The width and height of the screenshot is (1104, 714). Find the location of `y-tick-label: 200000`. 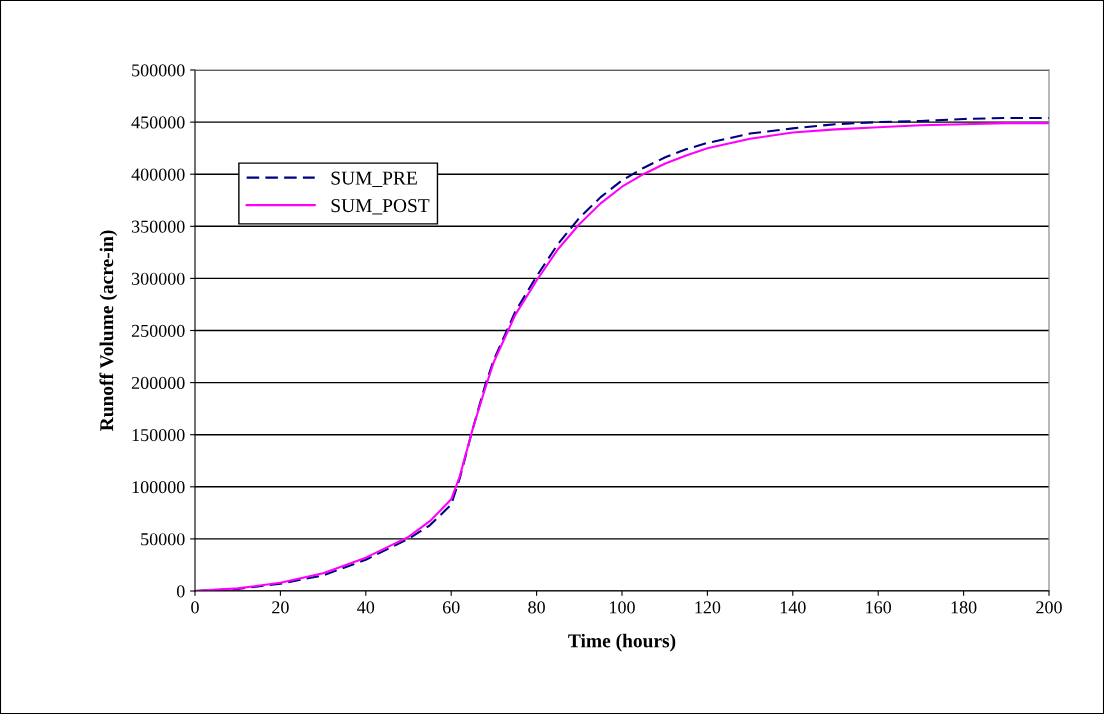

y-tick-label: 200000 is located at coordinates (158, 383).